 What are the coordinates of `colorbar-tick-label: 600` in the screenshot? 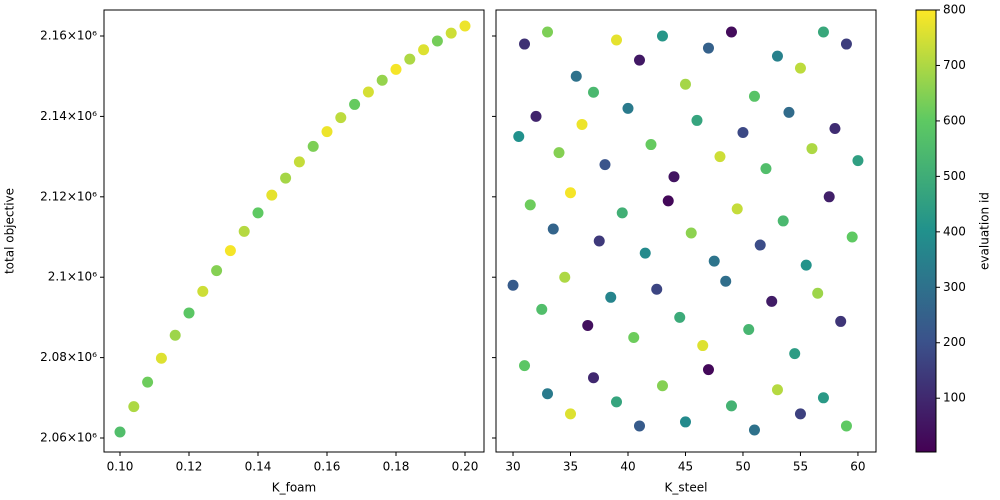 It's located at (954, 120).